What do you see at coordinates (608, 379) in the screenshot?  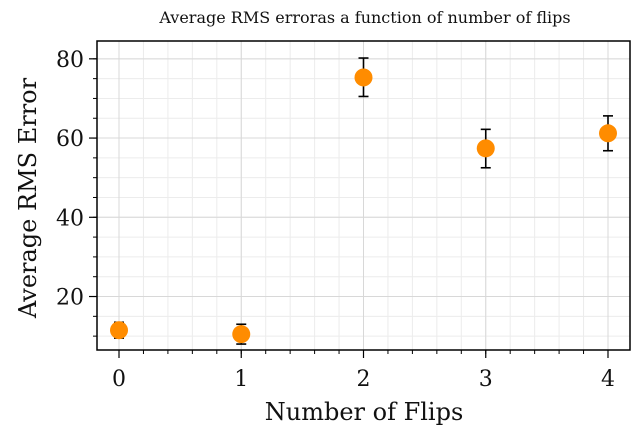 I see `x-tick-label: 4` at bounding box center [608, 379].